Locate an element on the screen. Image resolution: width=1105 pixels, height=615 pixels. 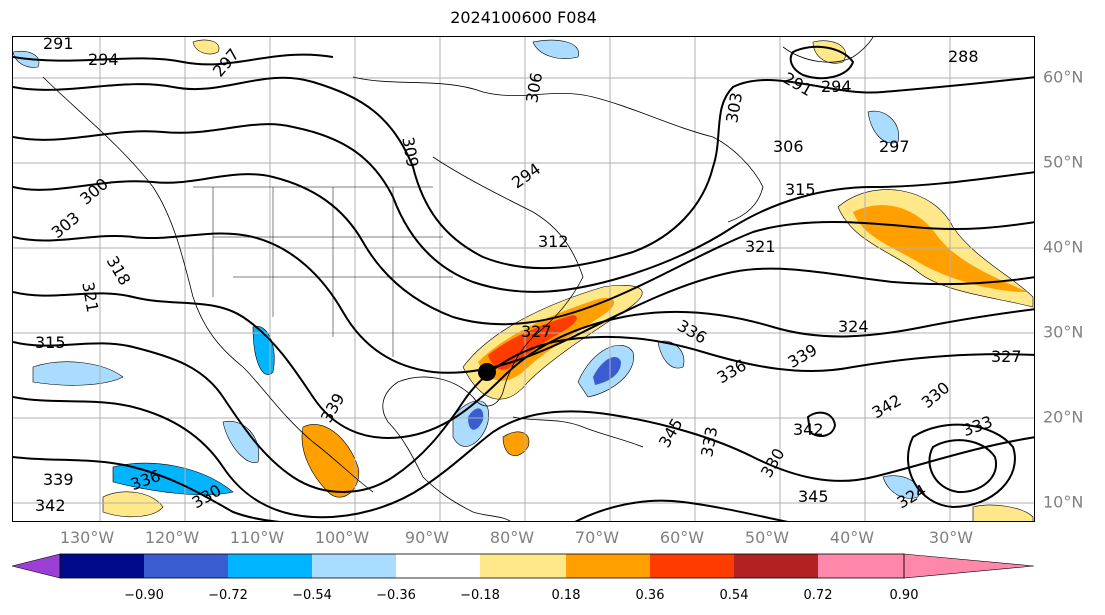
contour-label: 312 is located at coordinates (553, 241).